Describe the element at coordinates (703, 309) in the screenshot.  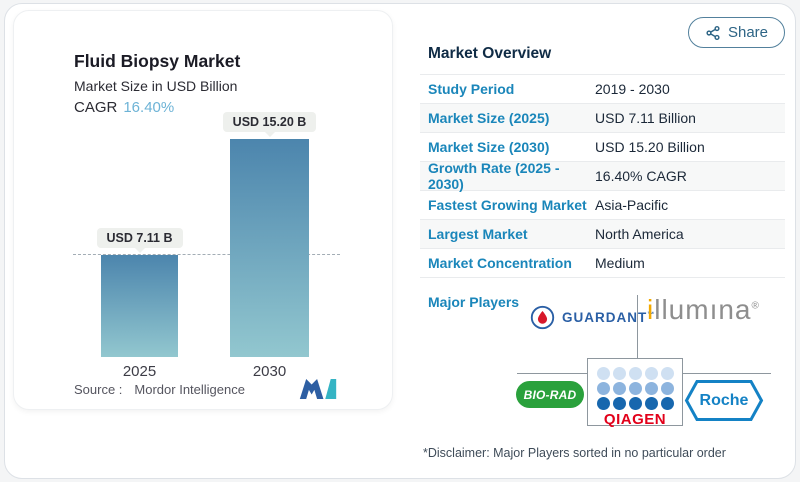
I see `illumina-logo: illumına®` at that location.